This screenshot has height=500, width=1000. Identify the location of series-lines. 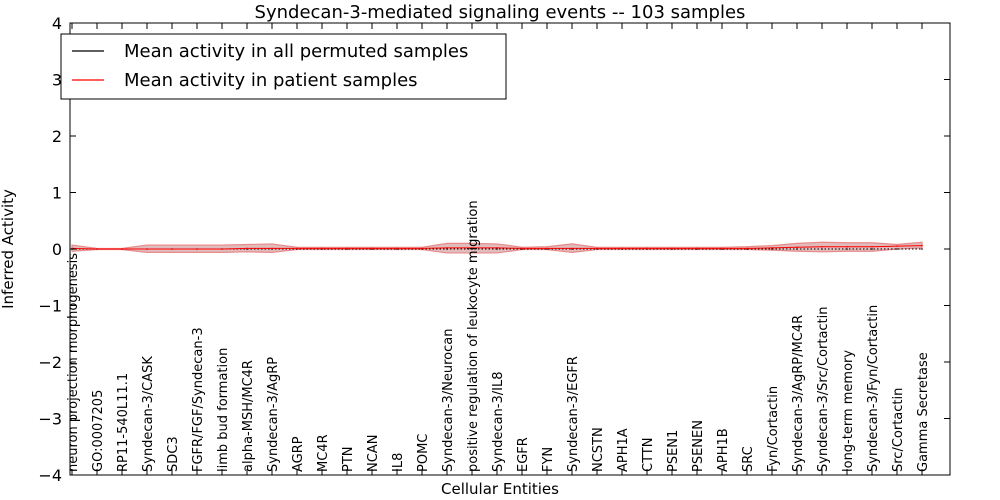
(497, 247).